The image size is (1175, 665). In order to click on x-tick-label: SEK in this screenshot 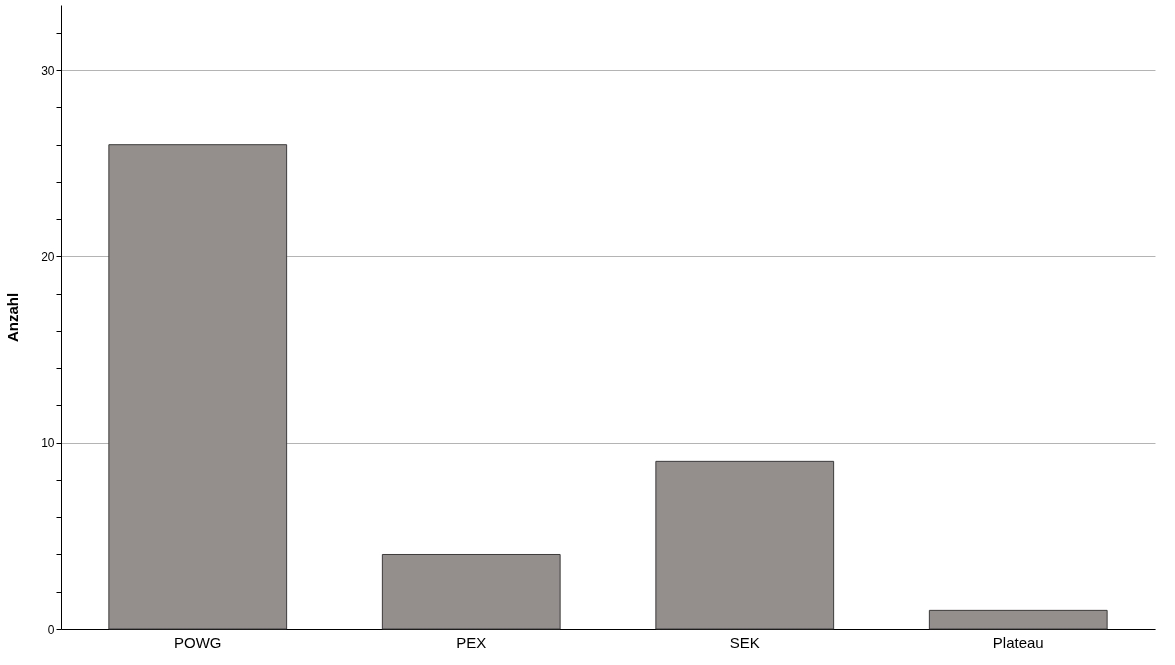, I will do `click(744, 642)`.